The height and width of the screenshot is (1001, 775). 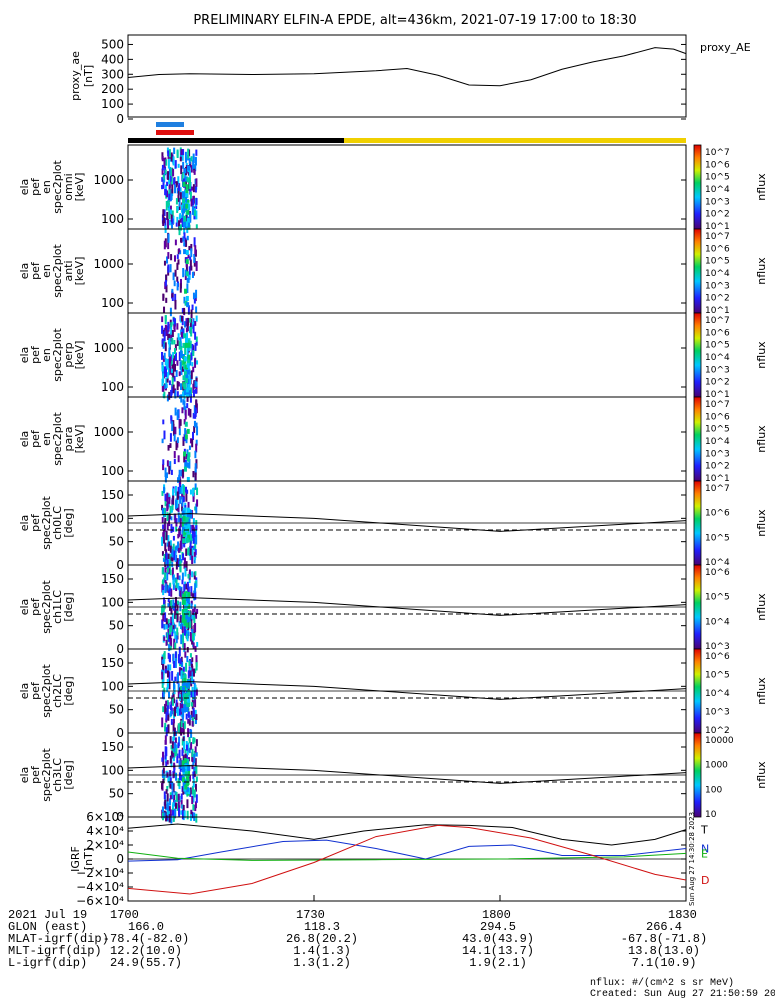 I want to click on colorbar-tick: 10^6, so click(x=717, y=573).